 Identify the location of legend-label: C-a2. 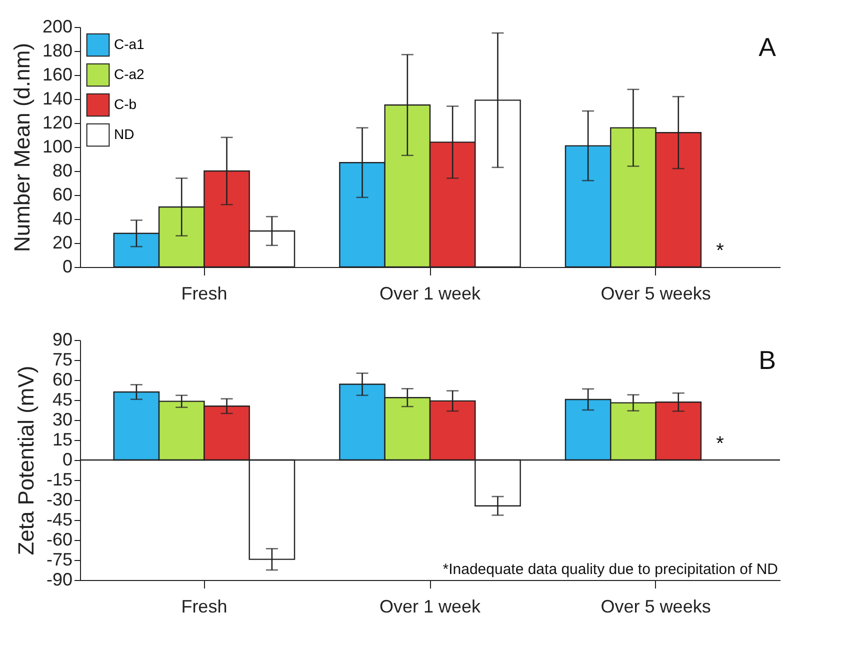
(129, 74).